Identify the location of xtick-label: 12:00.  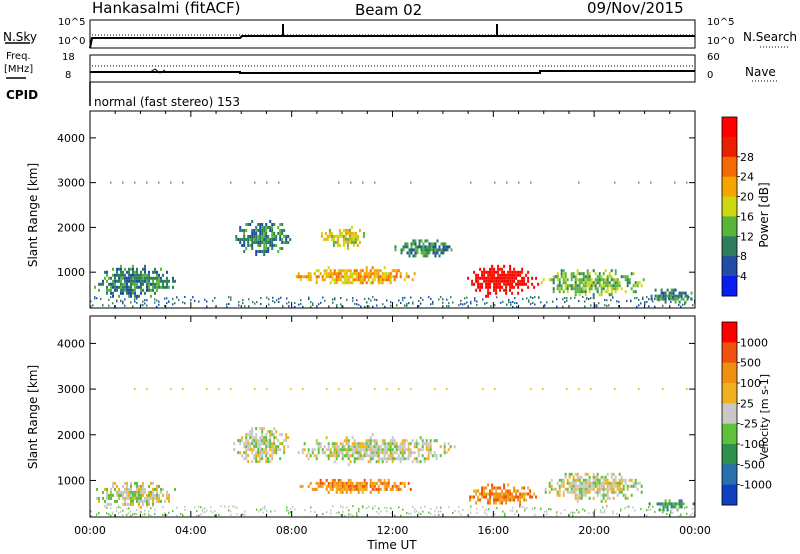
(393, 530).